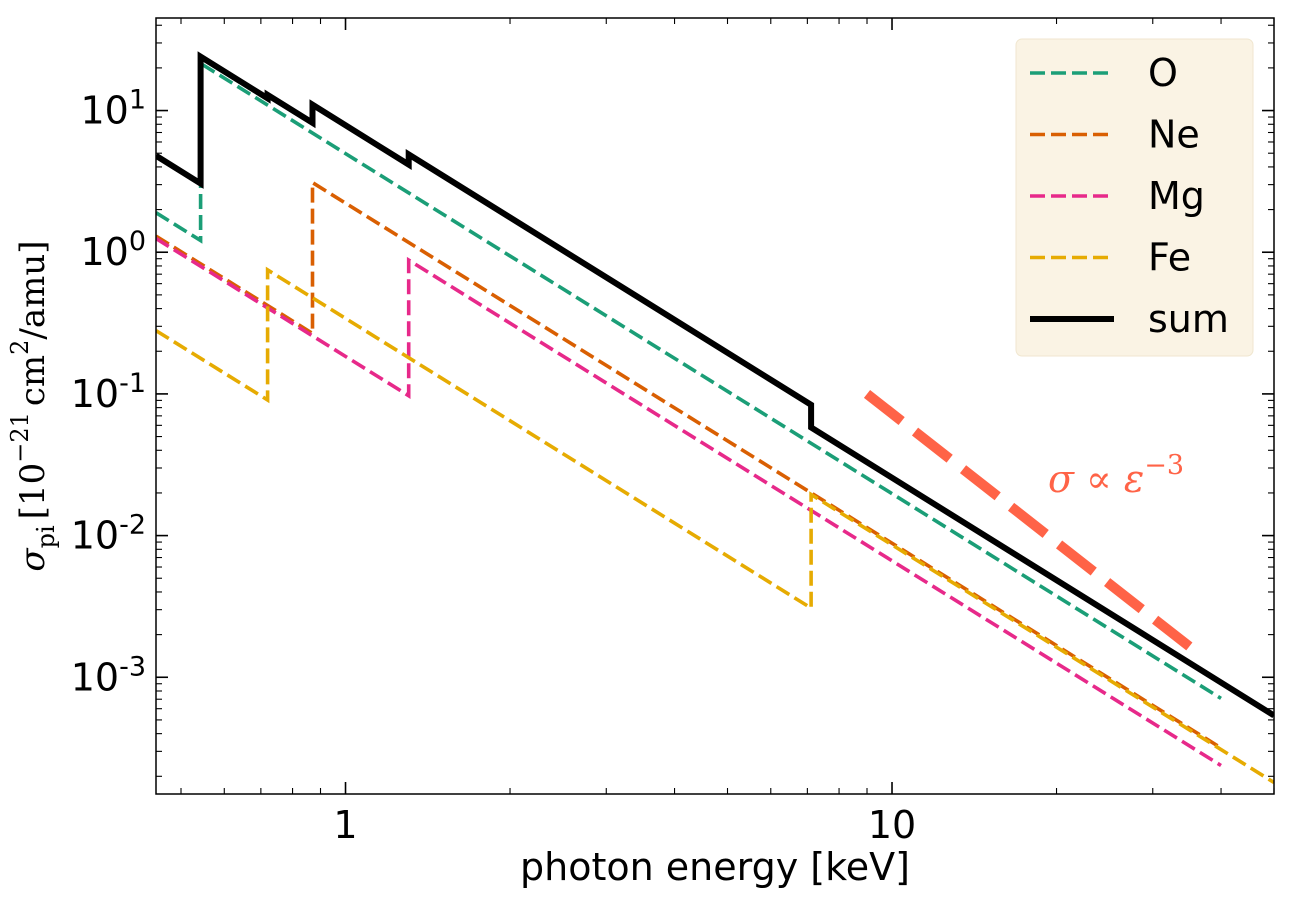 Image resolution: width=1300 pixels, height=900 pixels. I want to click on x-tick-label: 1, so click(345, 825).